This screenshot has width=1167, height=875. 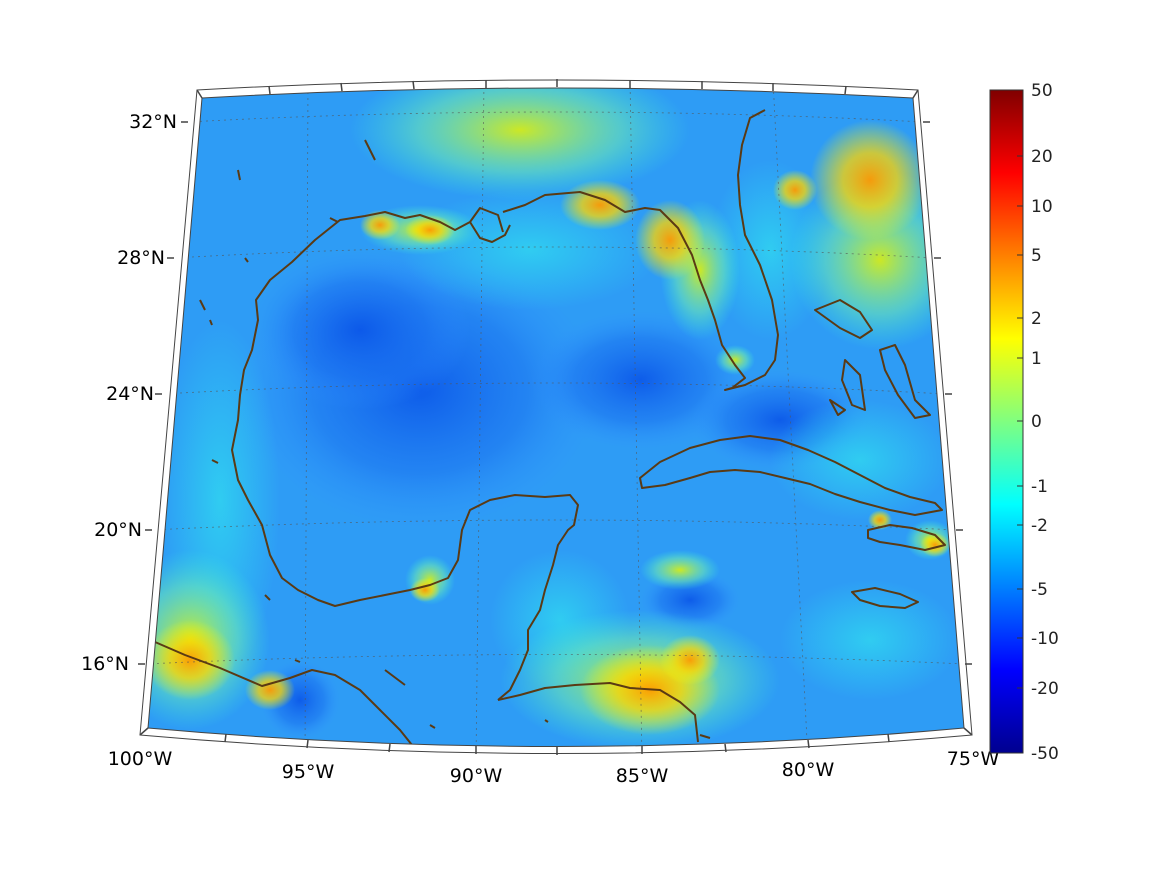 I want to click on colorbar-tick-label: 20, so click(x=1042, y=157).